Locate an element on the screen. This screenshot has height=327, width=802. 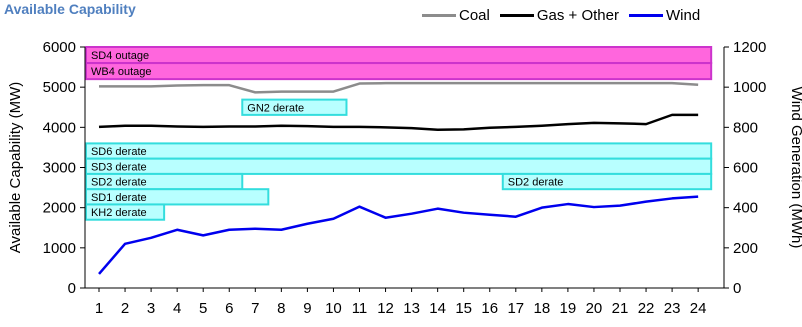
chart-legend: Coal Gas + Other Wind is located at coordinates (566, 15).